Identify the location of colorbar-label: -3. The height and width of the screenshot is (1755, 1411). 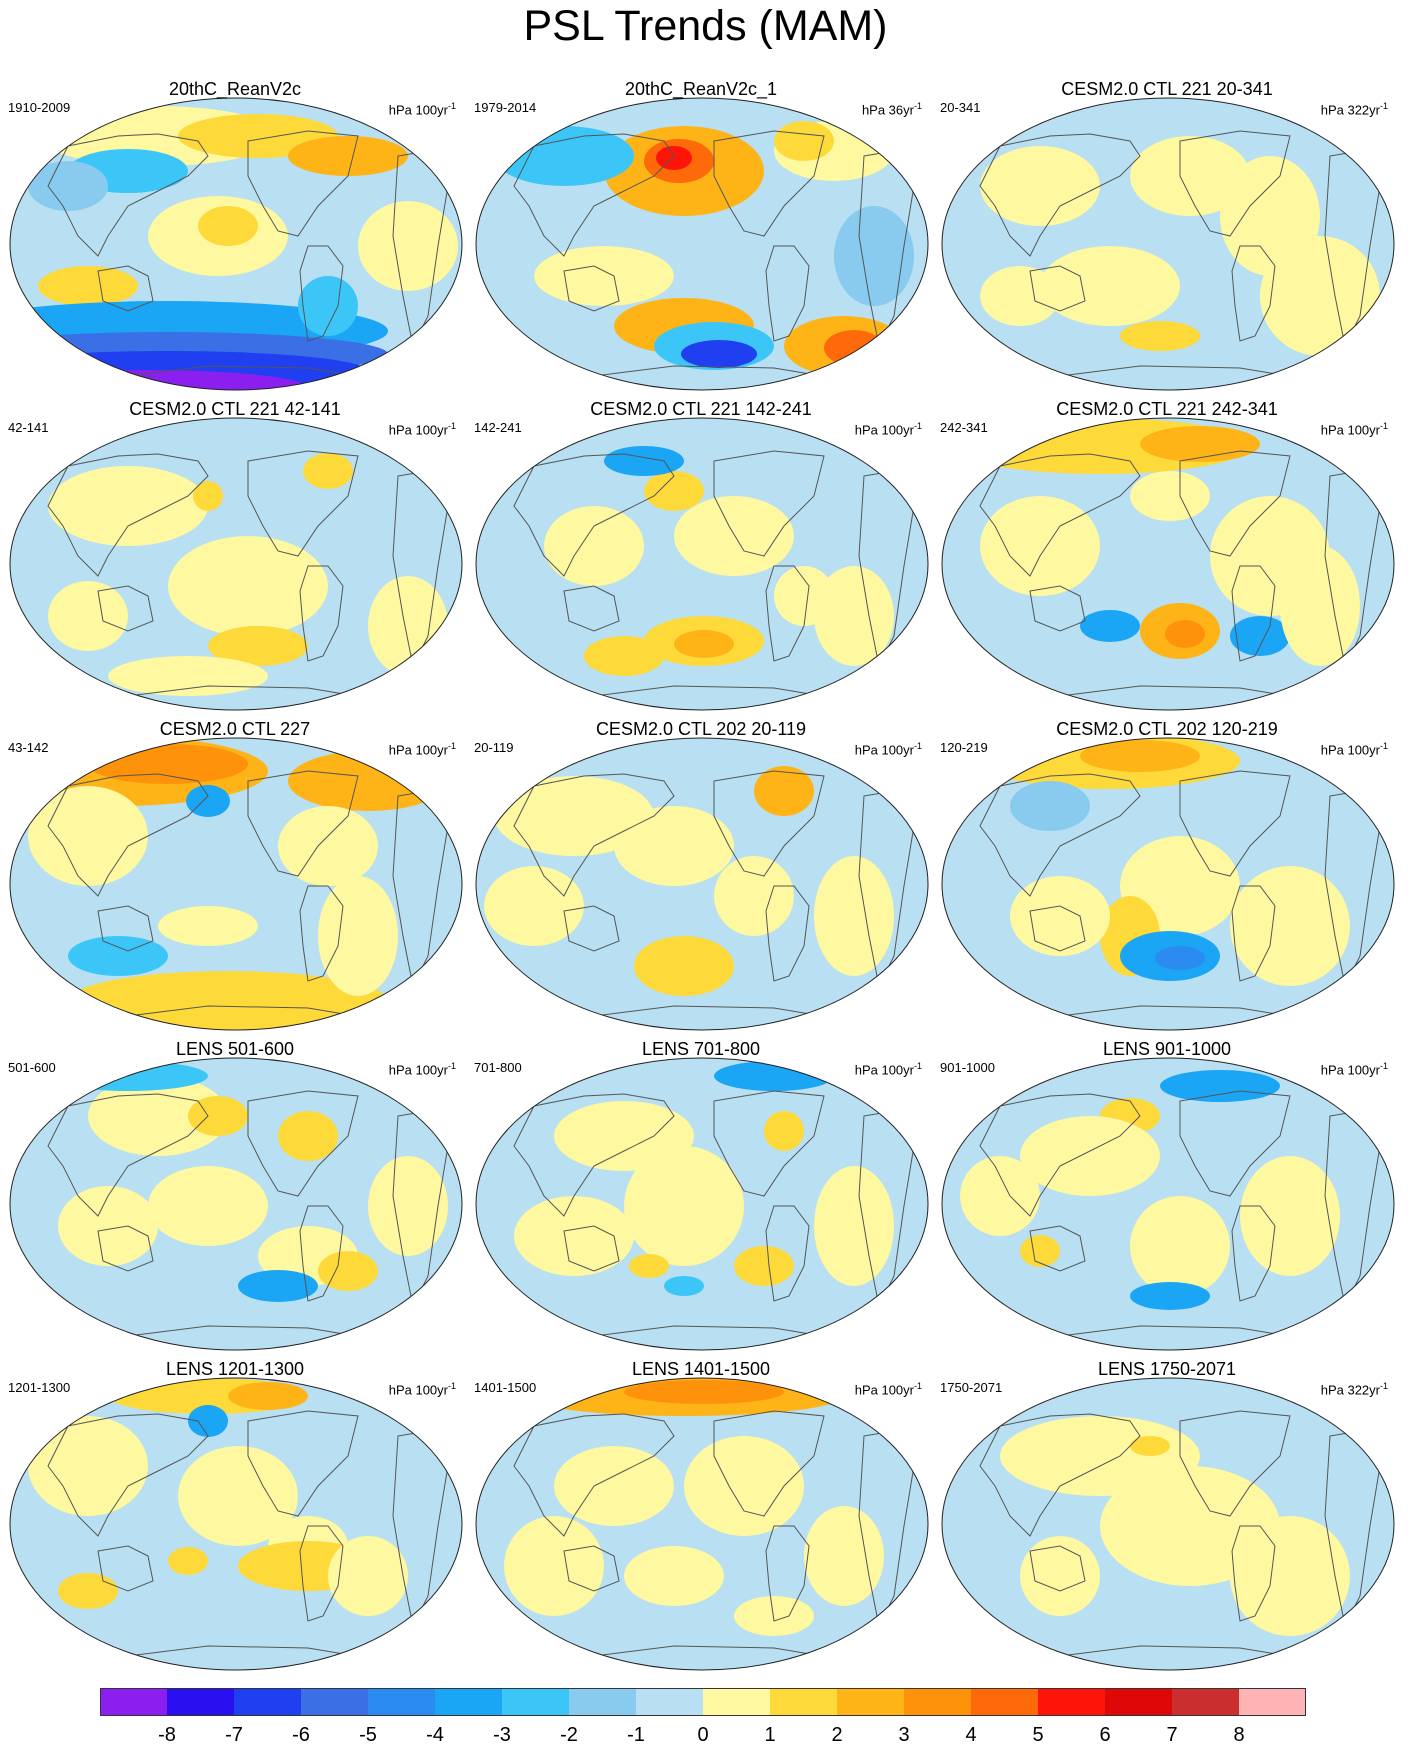
(502, 1735).